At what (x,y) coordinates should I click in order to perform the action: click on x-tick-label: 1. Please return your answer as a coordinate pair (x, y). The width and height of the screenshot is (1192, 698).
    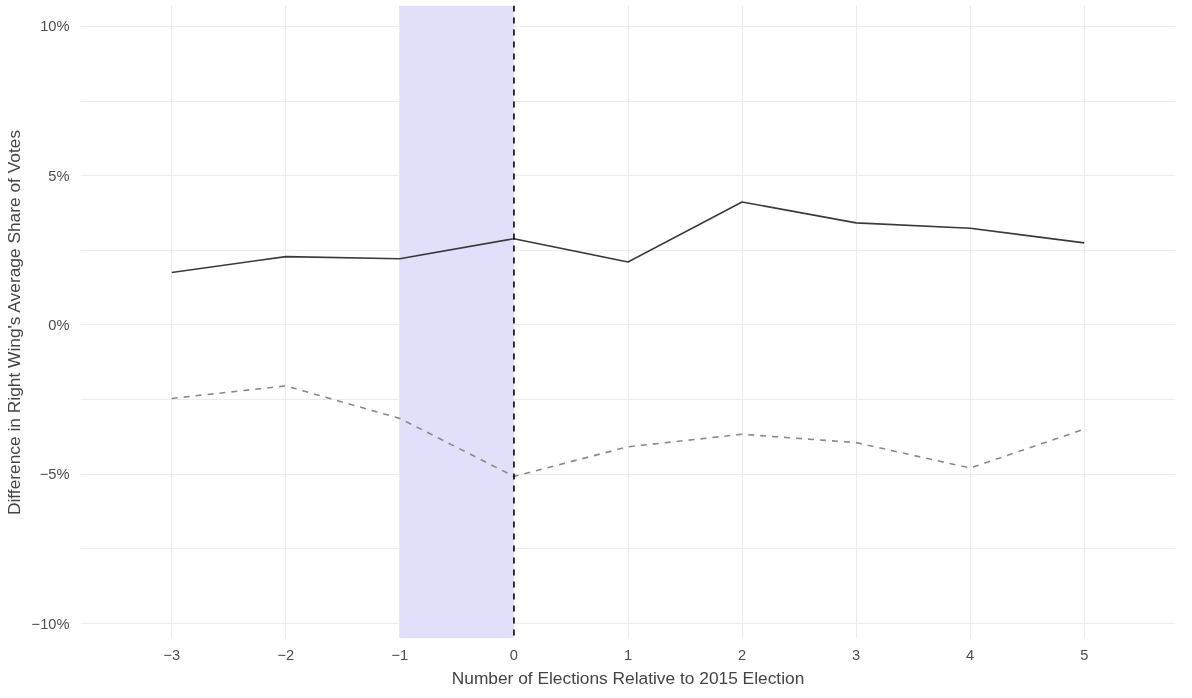
    Looking at the image, I should click on (628, 654).